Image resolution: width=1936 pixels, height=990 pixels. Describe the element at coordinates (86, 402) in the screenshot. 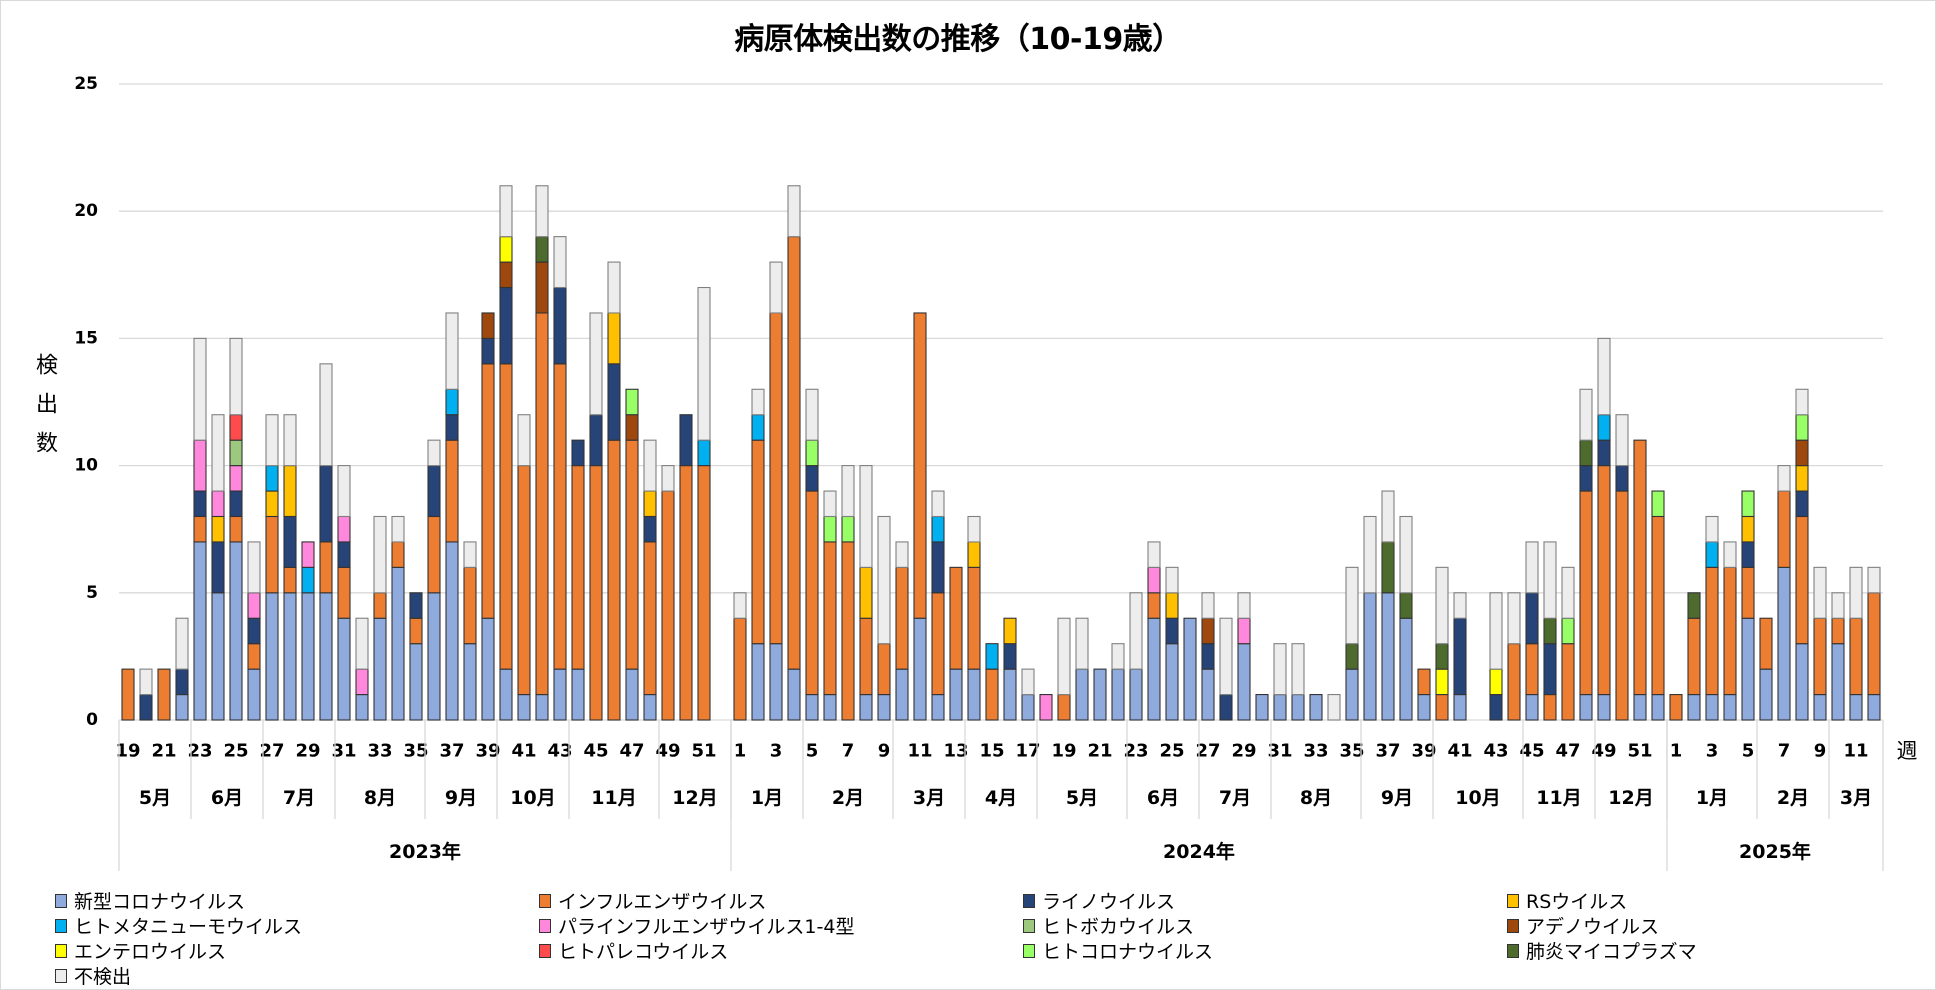

I see `y-axis: 0 5 10 15 20 25` at that location.